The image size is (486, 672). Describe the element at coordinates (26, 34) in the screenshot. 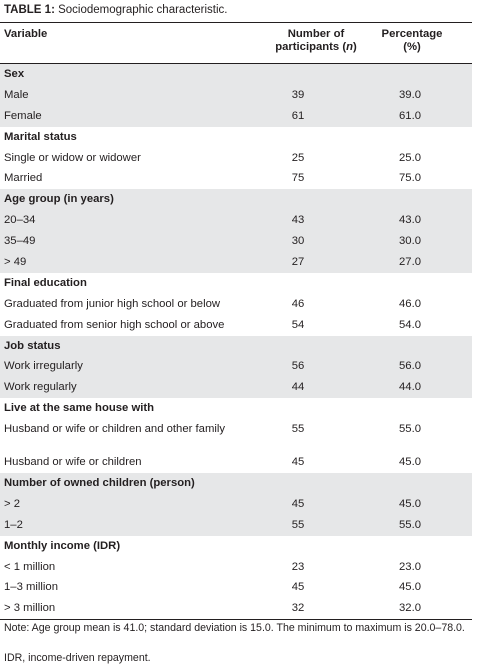

I see `column-header-variable: Variable` at that location.